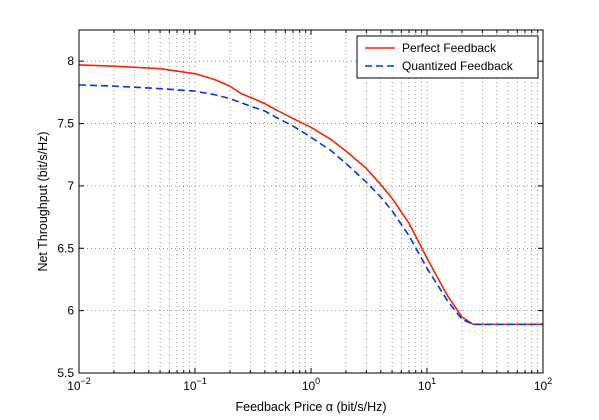 Image resolution: width=599 pixels, height=420 pixels. Describe the element at coordinates (543, 384) in the screenshot. I see `x-tick-label: 10²` at that location.